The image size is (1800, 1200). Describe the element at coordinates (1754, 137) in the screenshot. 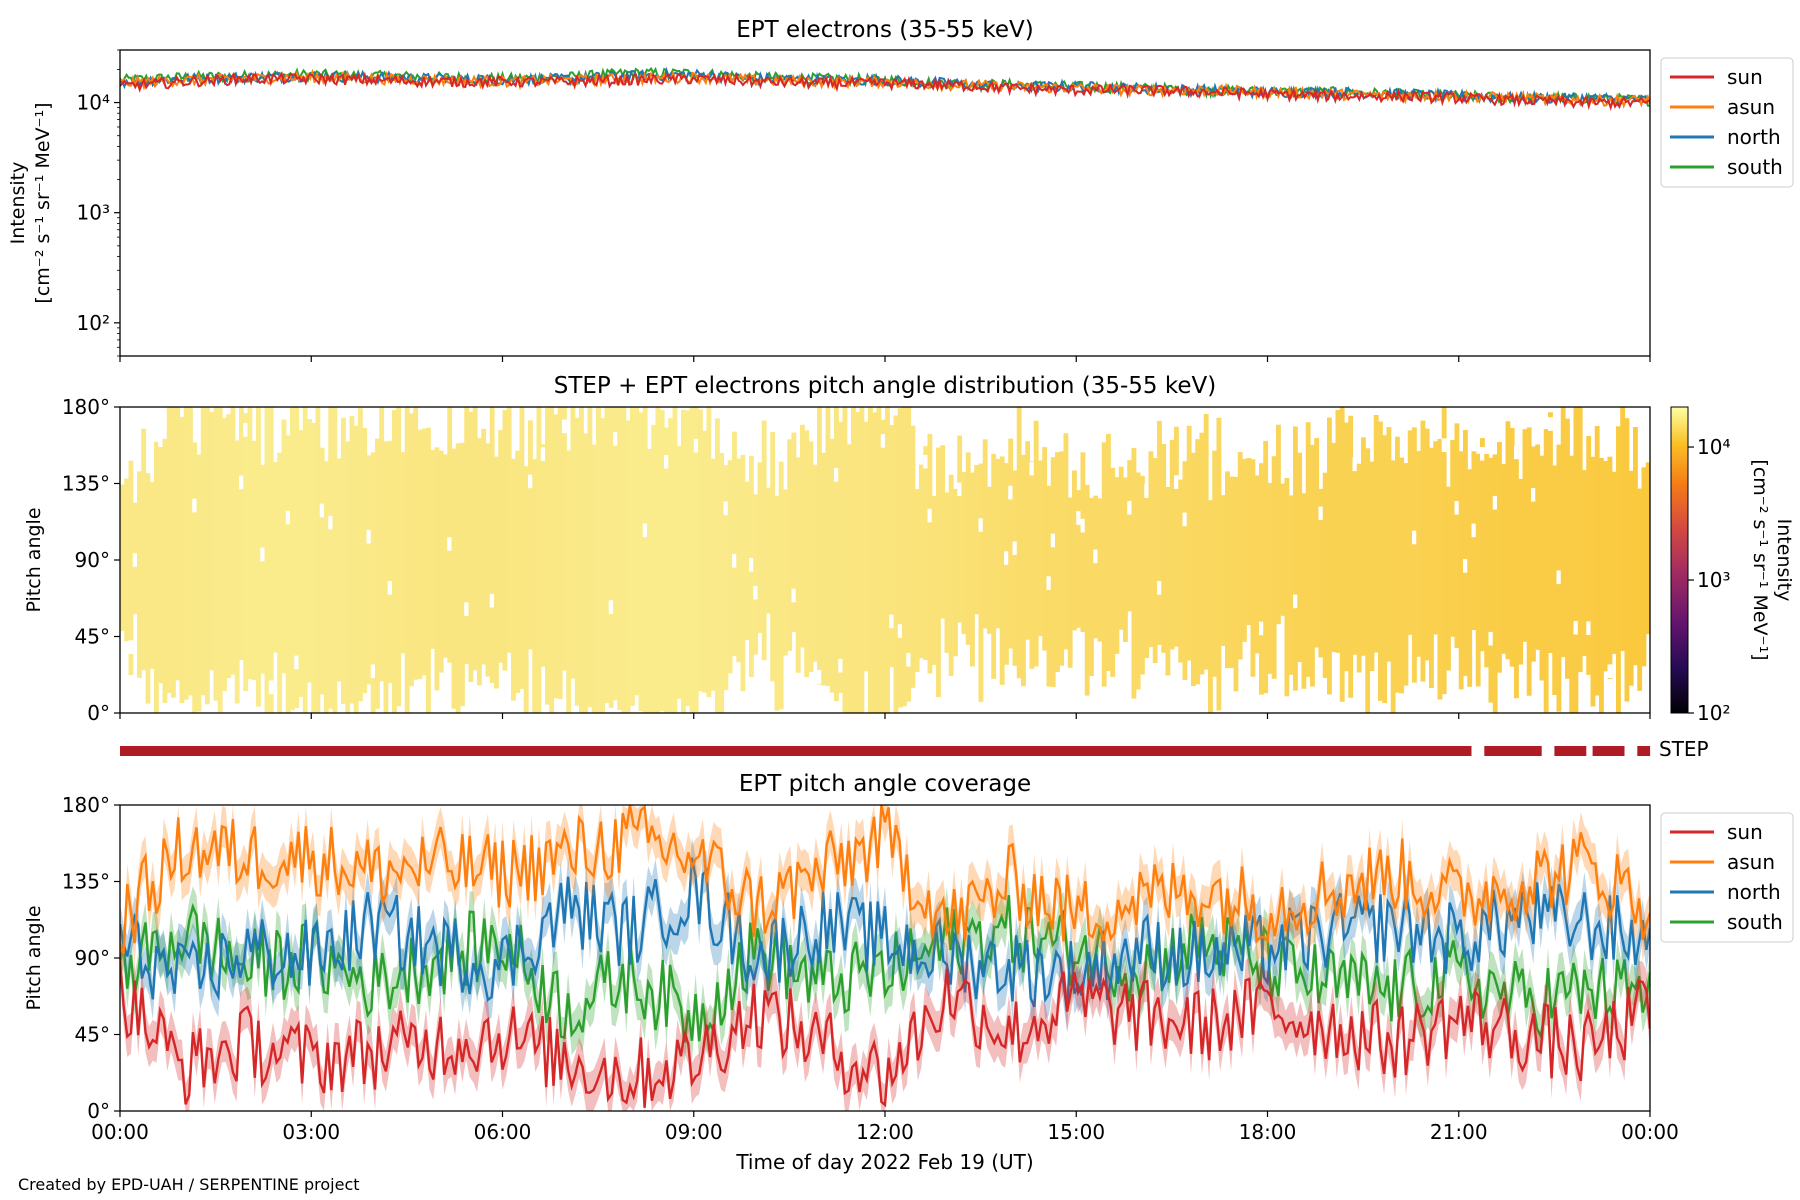

I see `legend1-north-label: north` at that location.